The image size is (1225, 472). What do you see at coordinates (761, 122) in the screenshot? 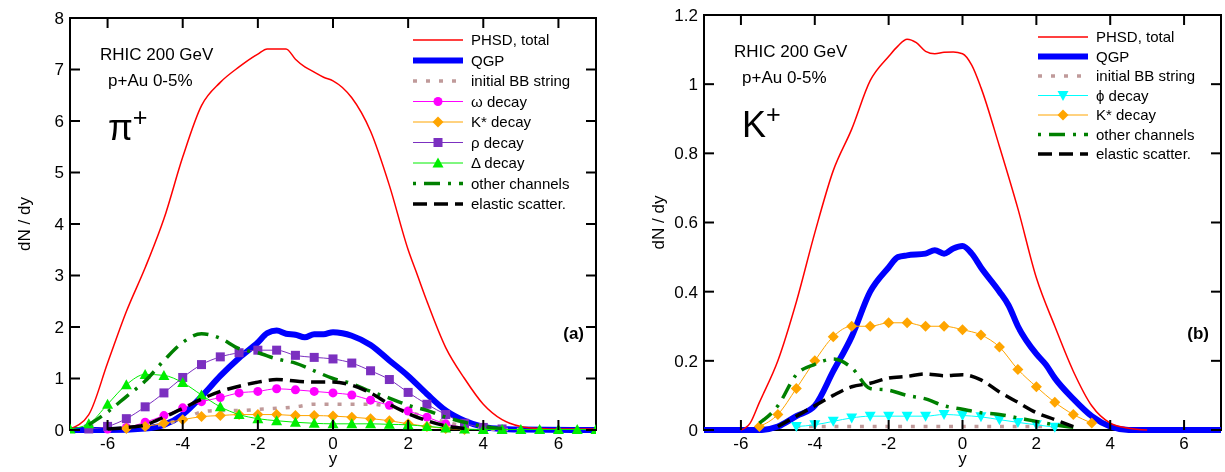
I see `annotation: K$^{+}$` at bounding box center [761, 122].